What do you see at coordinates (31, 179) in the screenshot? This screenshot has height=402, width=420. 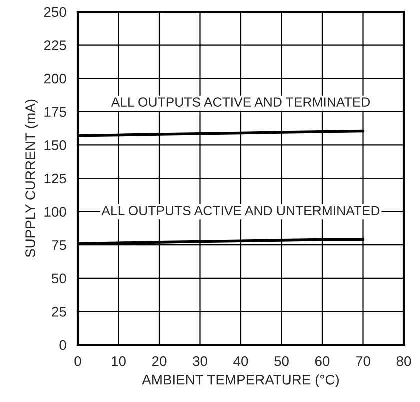 I see `y-axis-title: SUPPLY CURRENT (mA)` at bounding box center [31, 179].